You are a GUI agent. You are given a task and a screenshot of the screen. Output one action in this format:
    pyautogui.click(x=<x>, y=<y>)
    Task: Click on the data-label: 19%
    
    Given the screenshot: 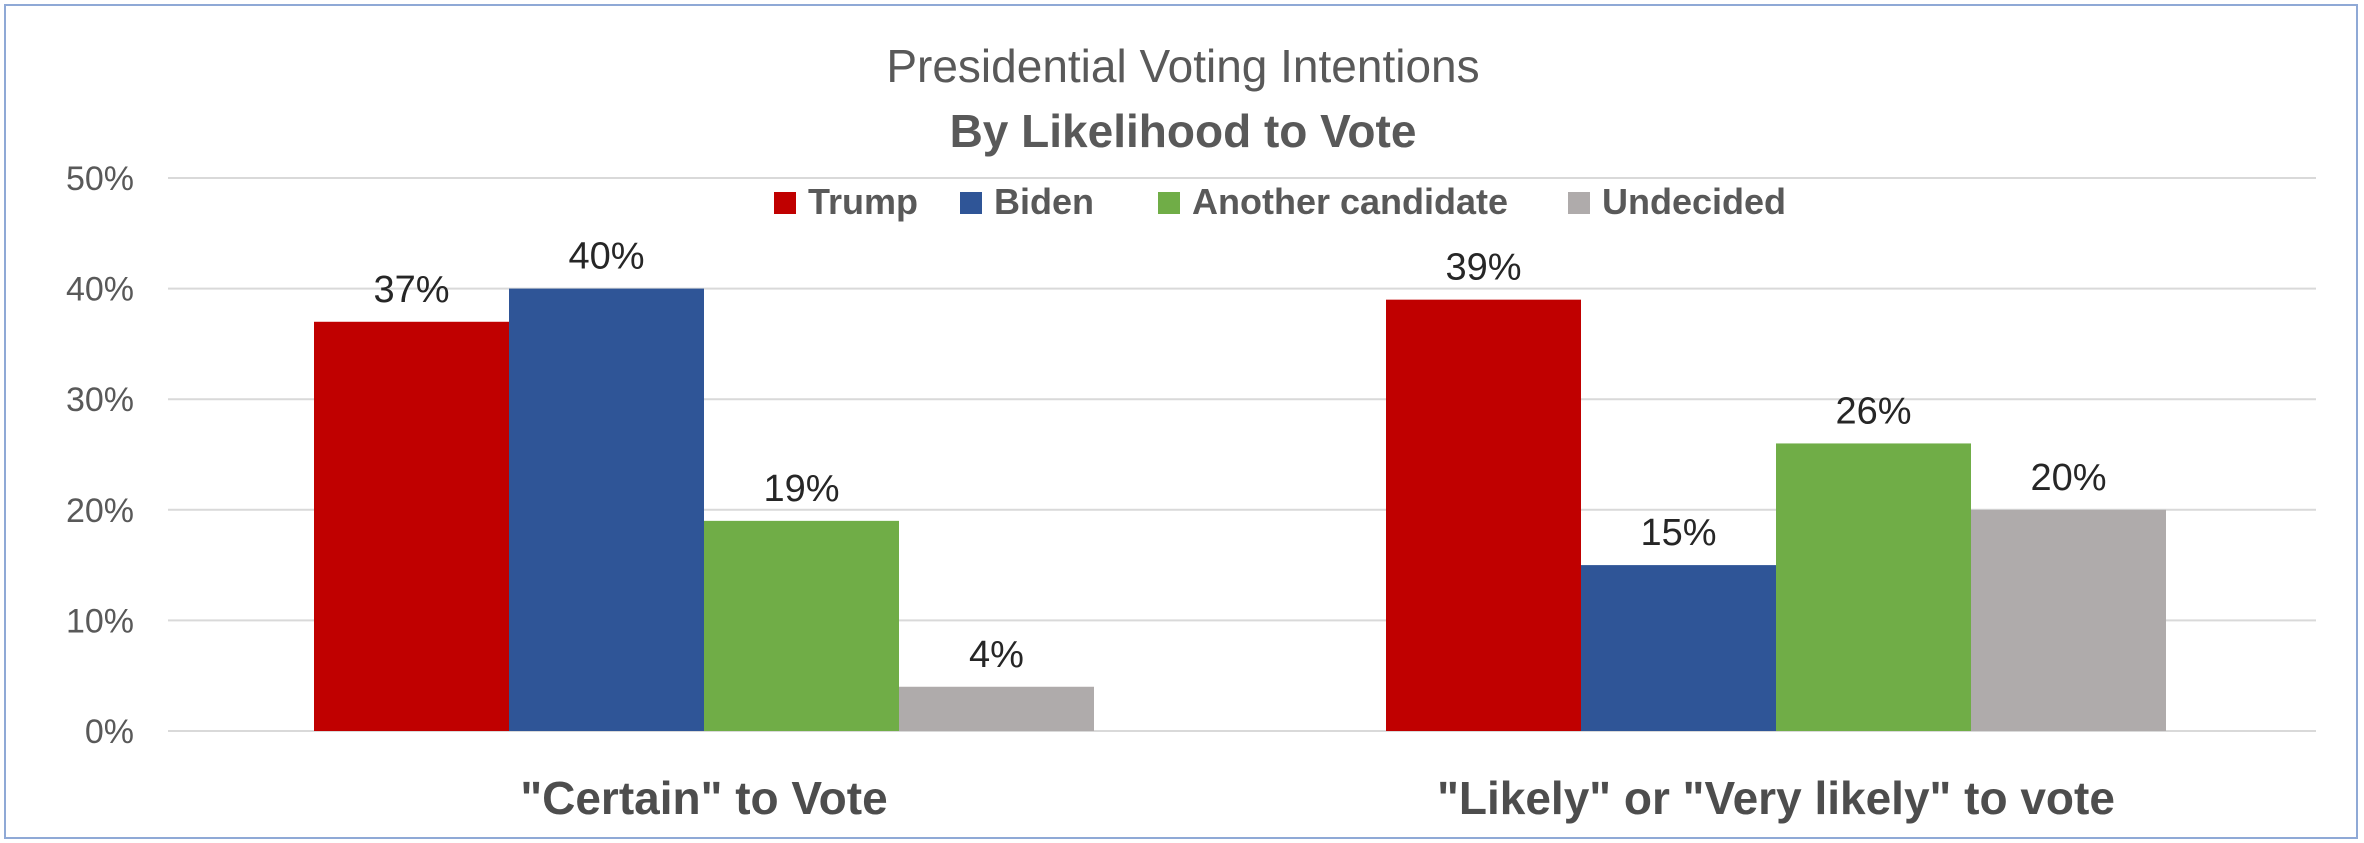 What is the action you would take?
    pyautogui.click(x=801, y=489)
    